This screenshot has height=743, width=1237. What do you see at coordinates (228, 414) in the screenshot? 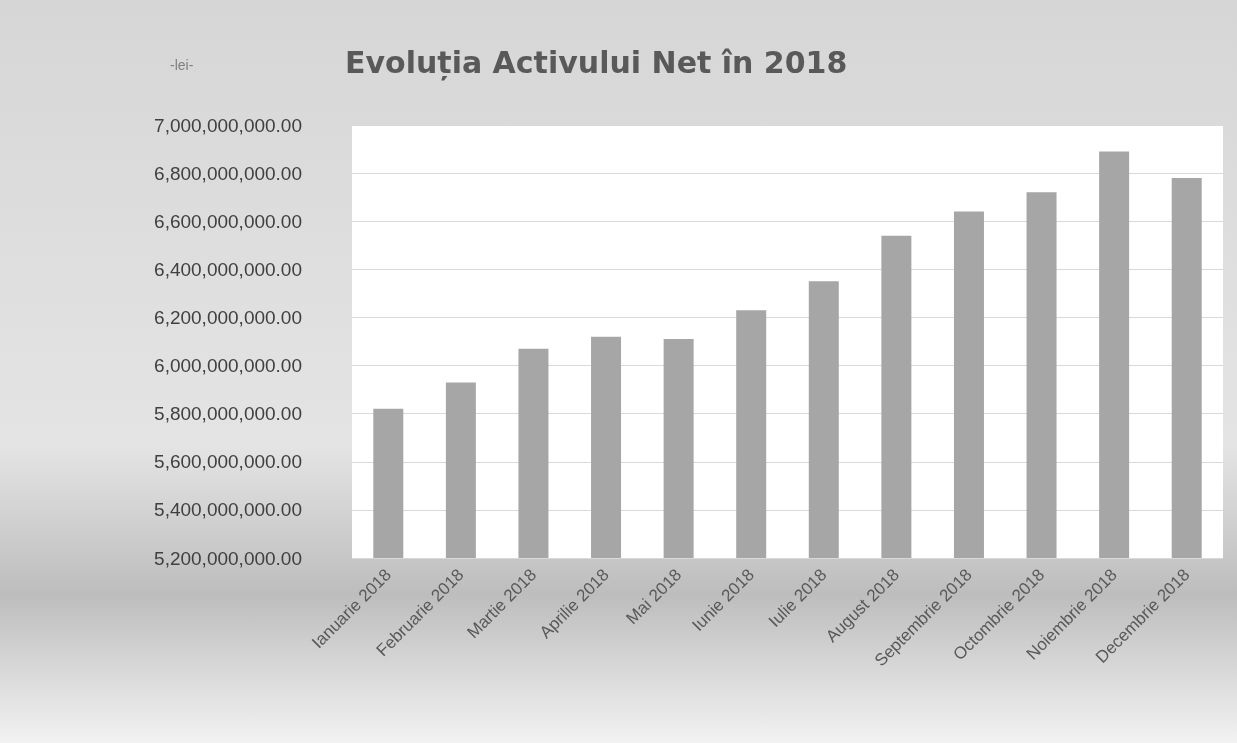
I see `y-tick-label: 5,800,000,000.00` at bounding box center [228, 414].